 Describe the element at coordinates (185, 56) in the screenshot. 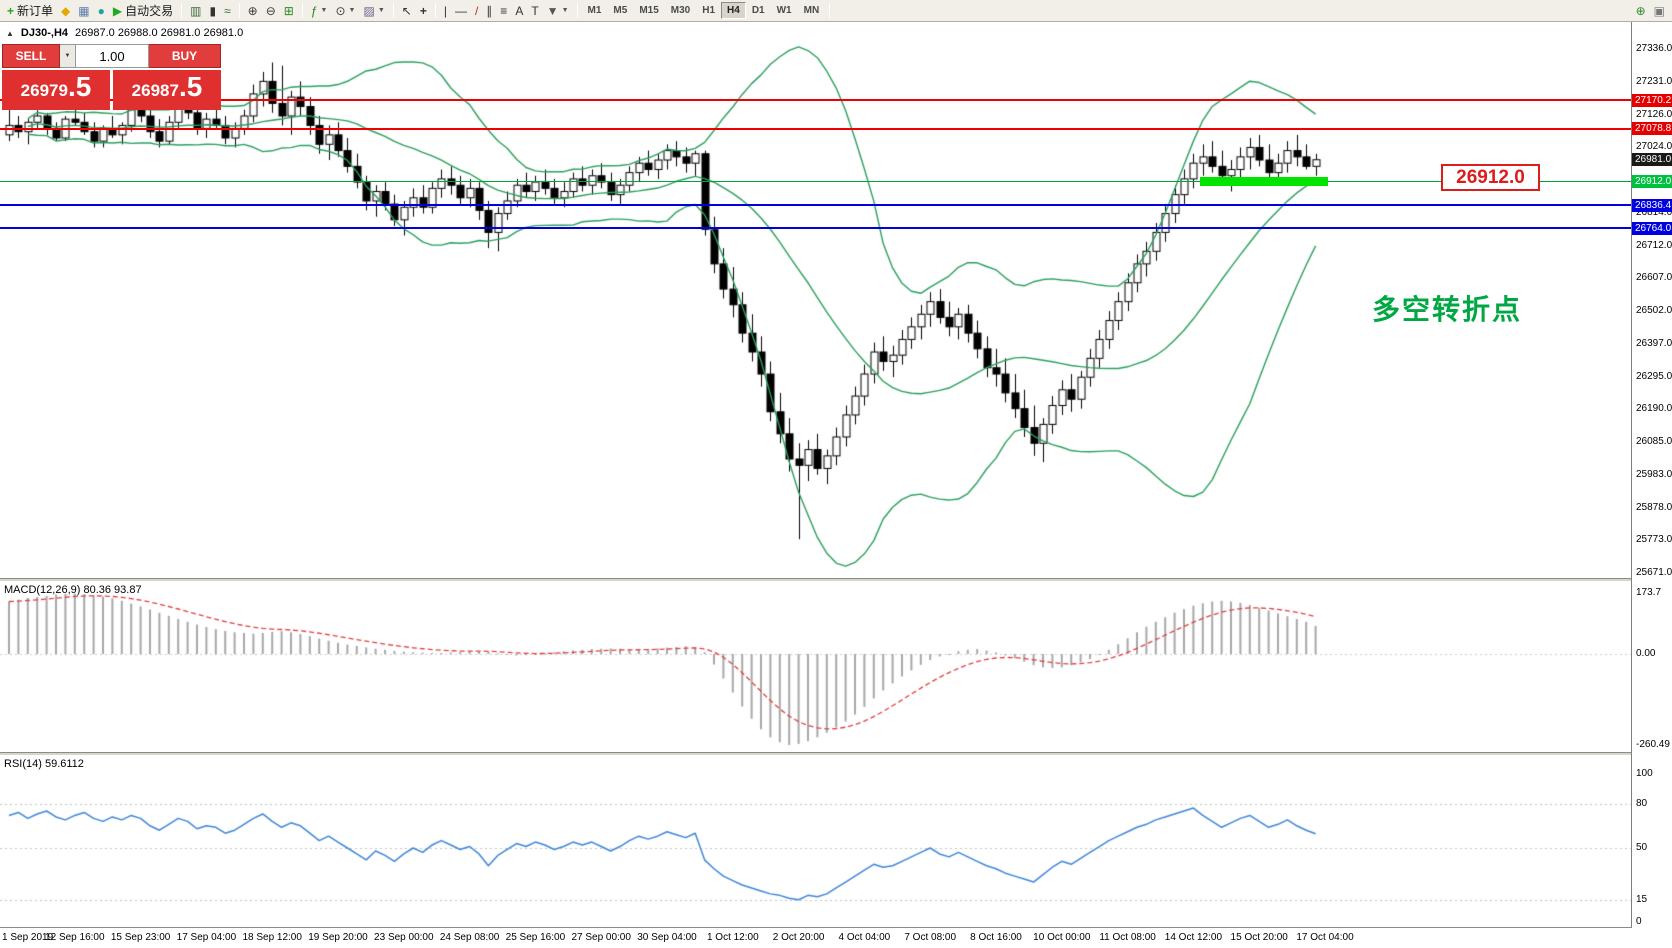

I see `buy-button: BUY` at that location.